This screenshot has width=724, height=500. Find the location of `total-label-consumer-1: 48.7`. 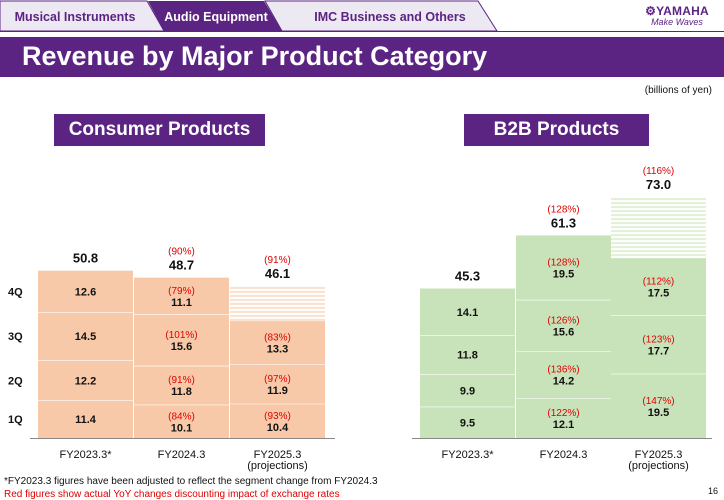

total-label-consumer-1: 48.7 is located at coordinates (181, 264).